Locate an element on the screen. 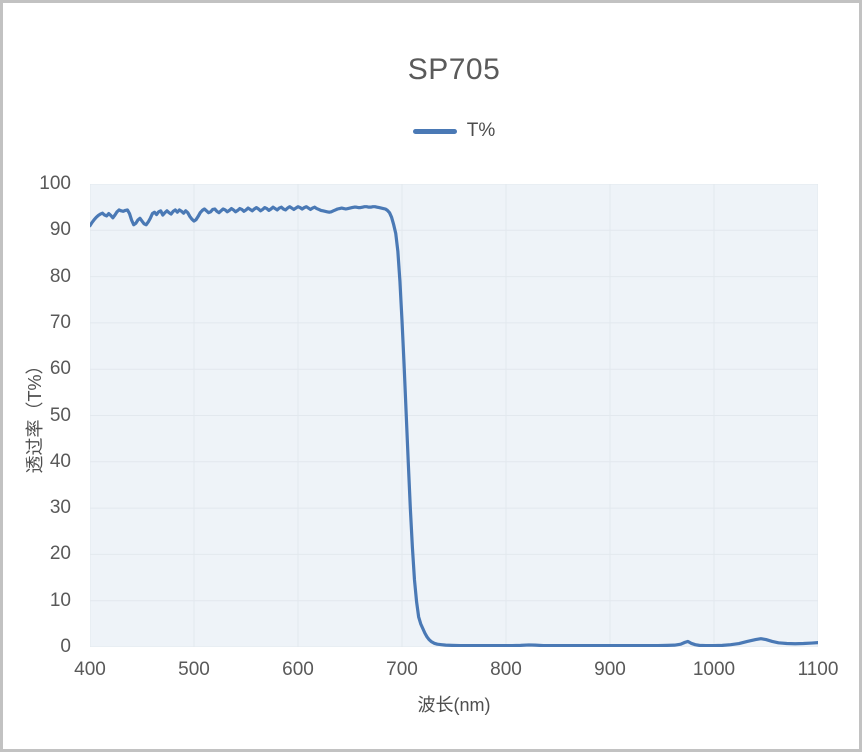  y-tick-label: 30 is located at coordinates (60, 508).